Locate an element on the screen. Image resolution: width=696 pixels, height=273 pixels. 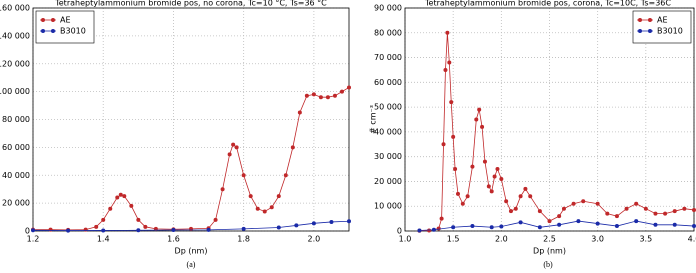
y-tick-label: 140 000 is located at coordinates (15, 35).